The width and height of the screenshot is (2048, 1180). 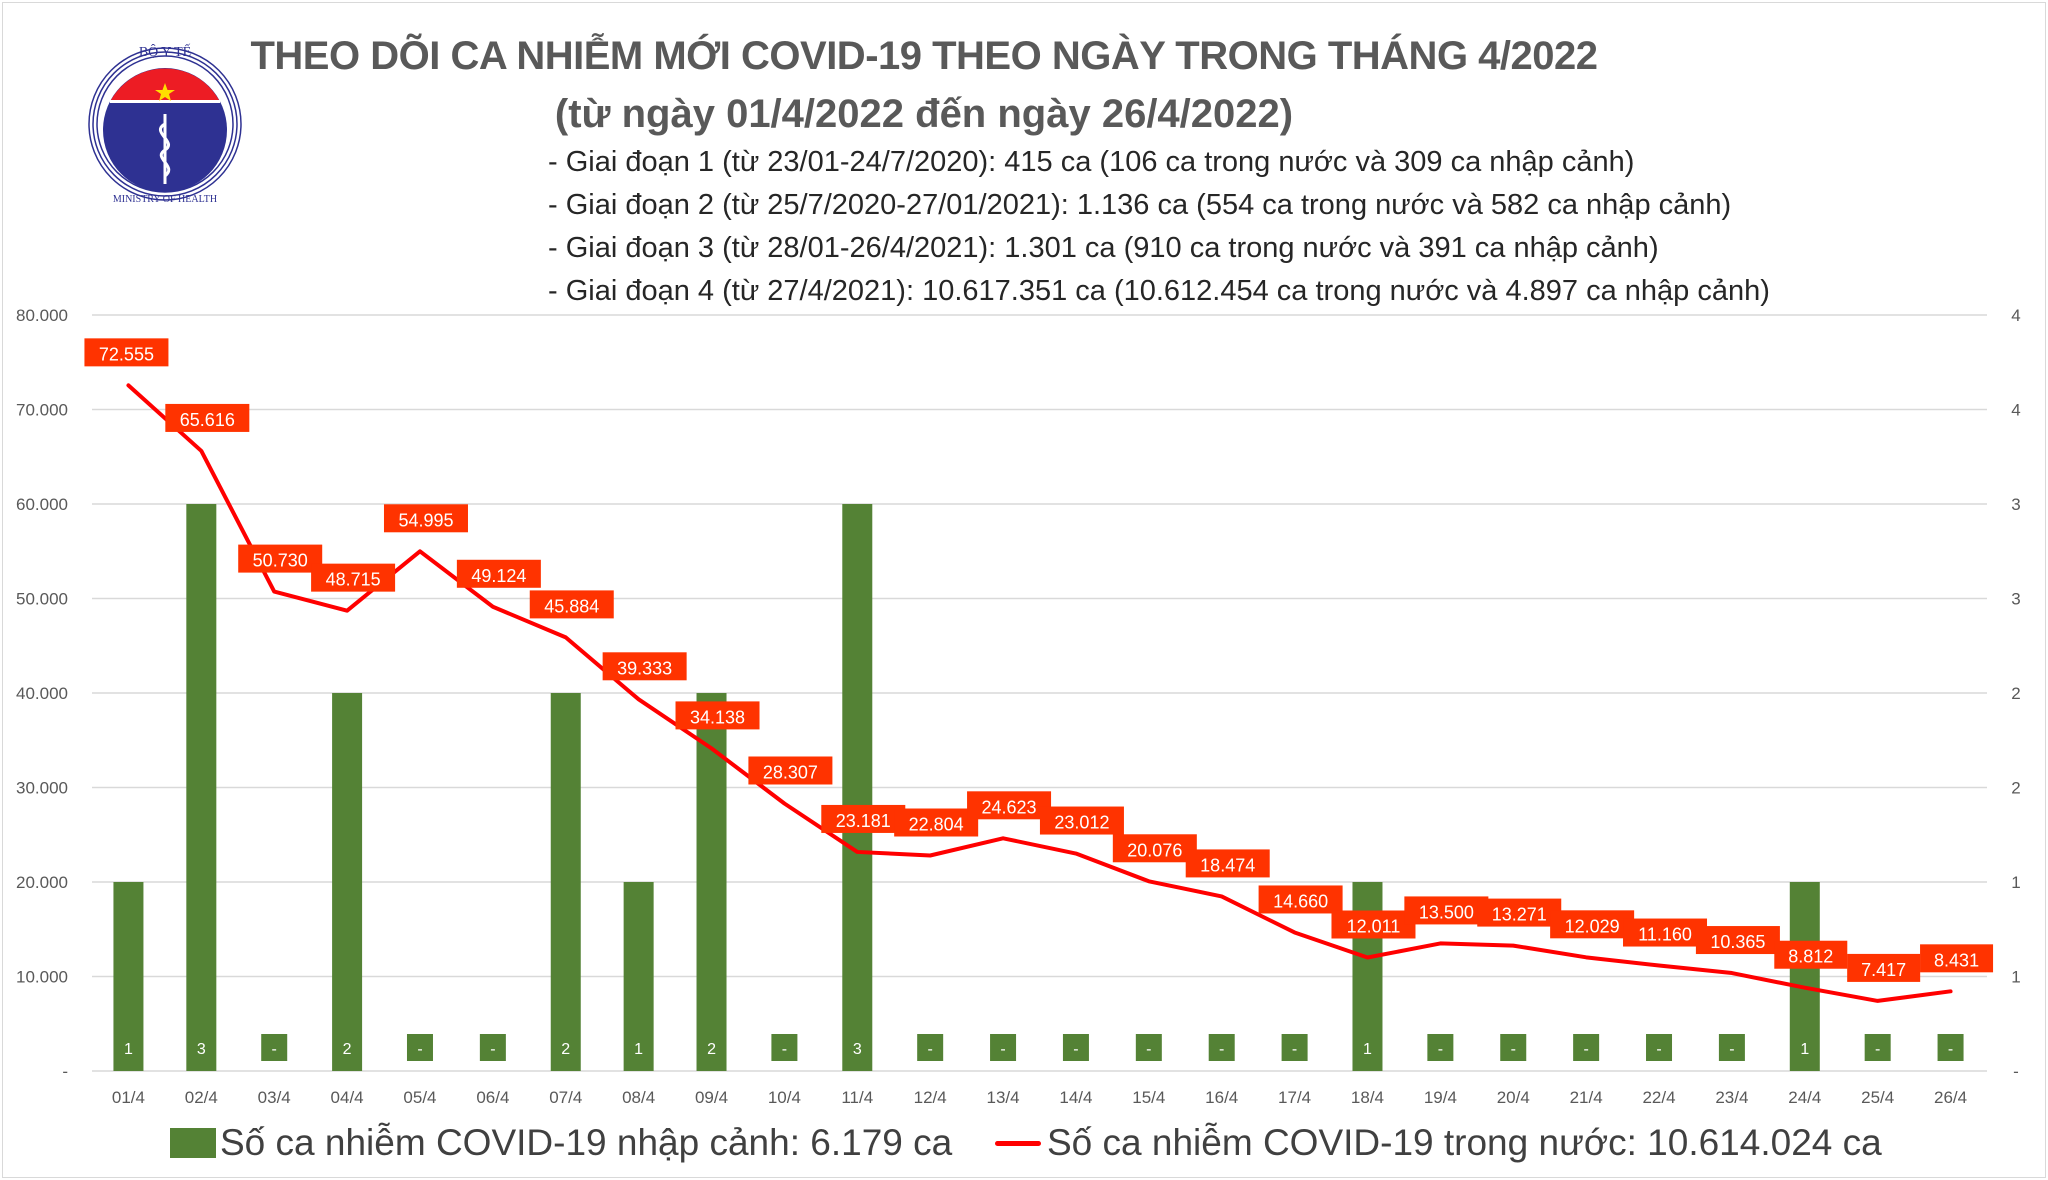 What do you see at coordinates (42, 693) in the screenshot?
I see `y-left-tick-label: 40.000` at bounding box center [42, 693].